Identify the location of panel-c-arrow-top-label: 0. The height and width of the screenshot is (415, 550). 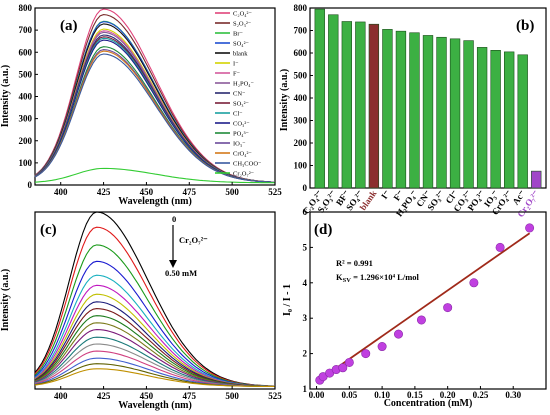
(174, 219).